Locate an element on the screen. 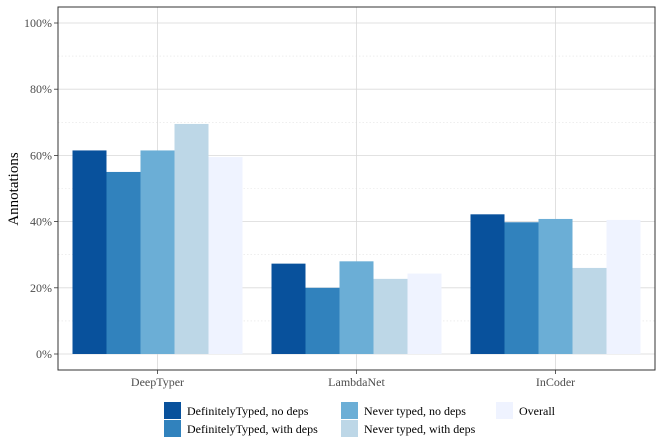  legend-label: DefinitelyTyped, with deps is located at coordinates (252, 429).